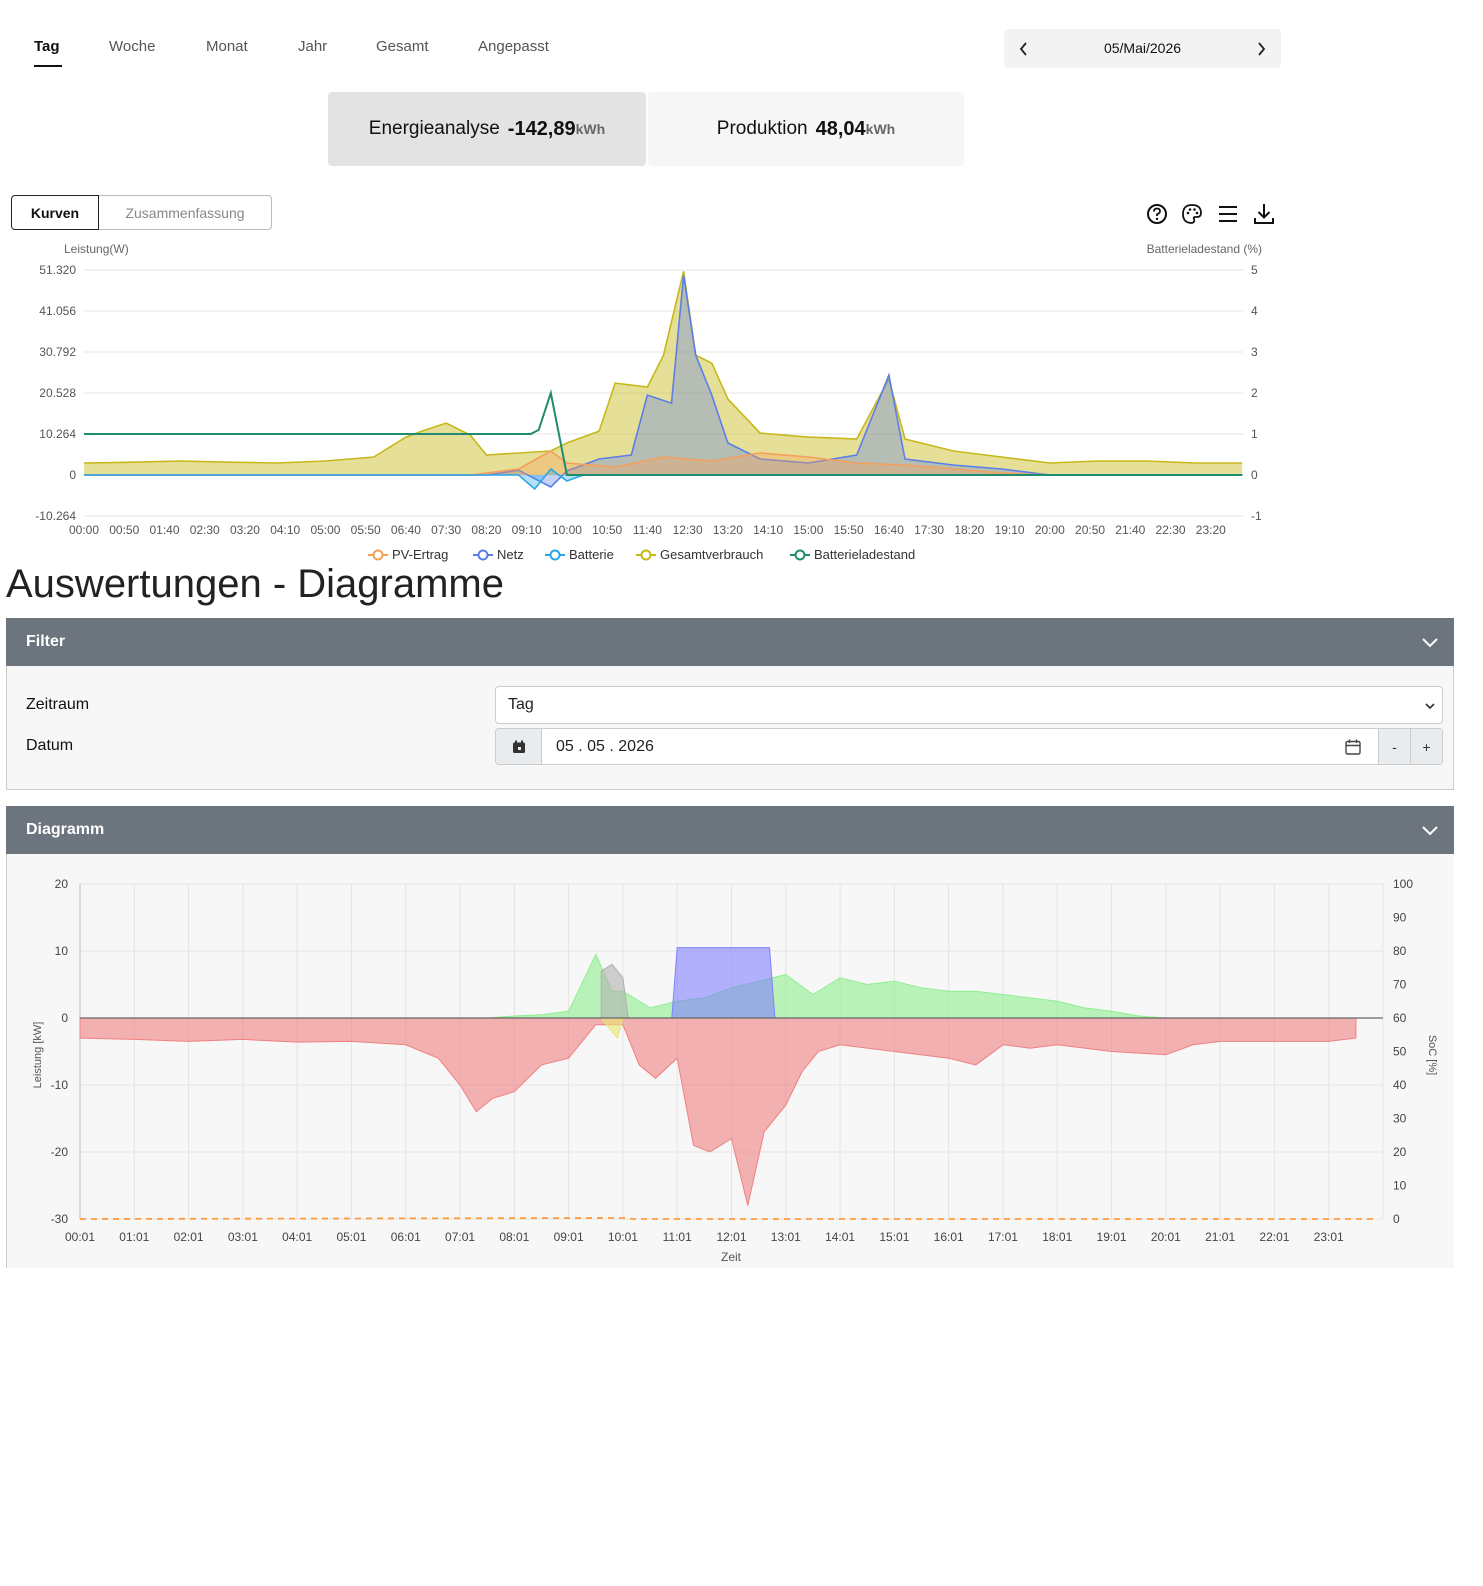  Describe the element at coordinates (64, 1018) in the screenshot. I see `chart2-y-tick: 0` at that location.